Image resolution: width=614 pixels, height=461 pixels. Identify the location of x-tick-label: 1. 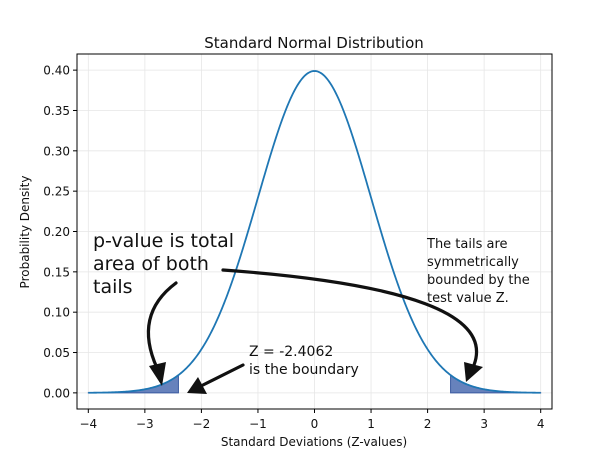
(371, 424).